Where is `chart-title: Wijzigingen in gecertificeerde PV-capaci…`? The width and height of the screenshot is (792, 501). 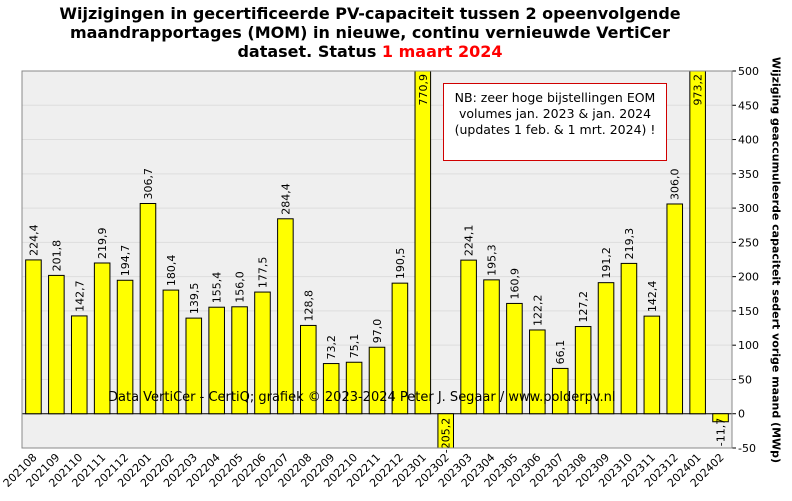
chart-title: Wijzigingen in gecertificeerde PV-capaci… is located at coordinates (370, 32).